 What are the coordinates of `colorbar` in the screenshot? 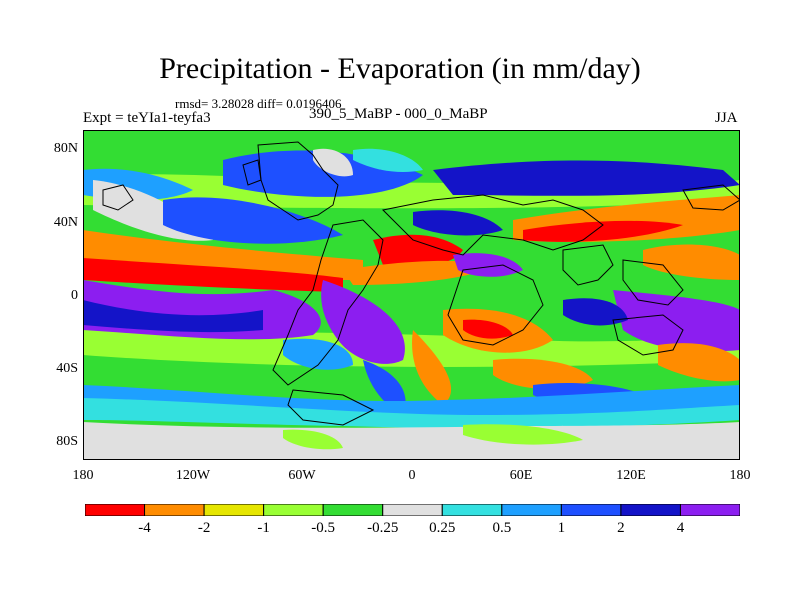 It's located at (412, 510).